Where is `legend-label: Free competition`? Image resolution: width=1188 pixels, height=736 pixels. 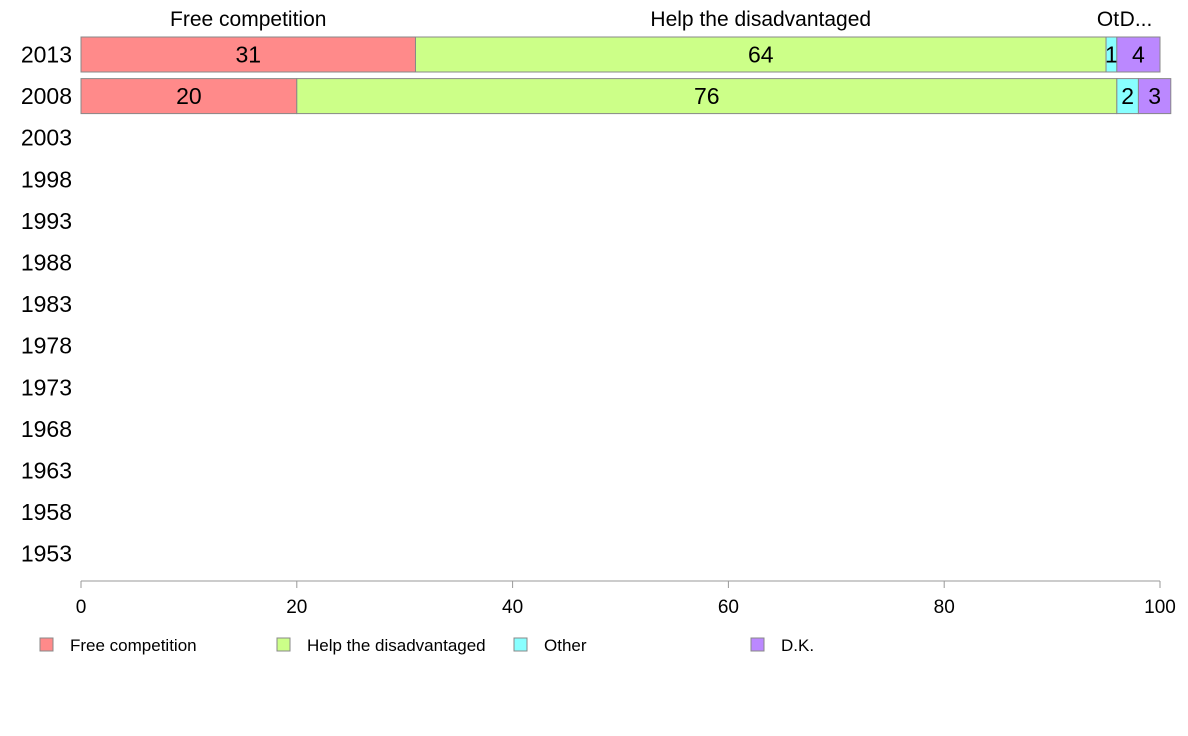 legend-label: Free competition is located at coordinates (133, 645).